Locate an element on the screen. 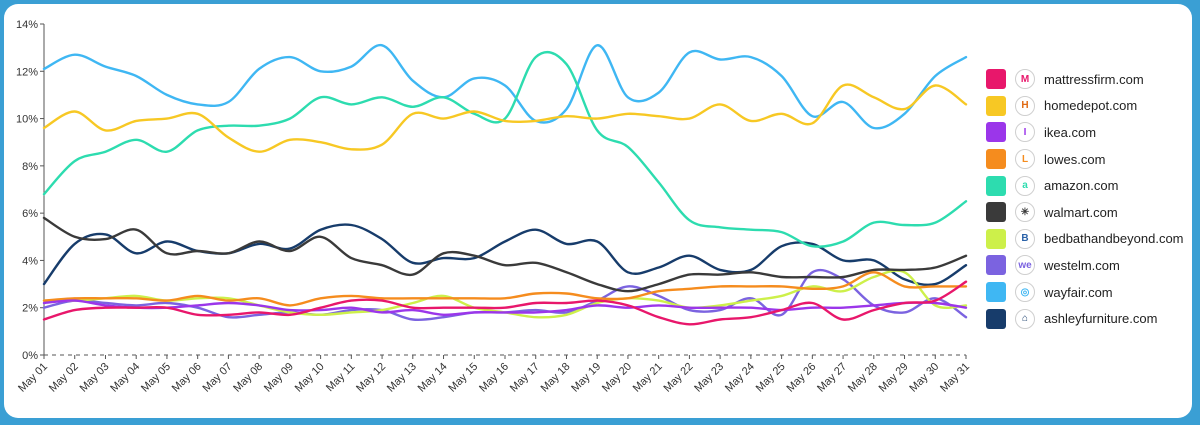  x-tick-label: May 07 is located at coordinates (218, 378).